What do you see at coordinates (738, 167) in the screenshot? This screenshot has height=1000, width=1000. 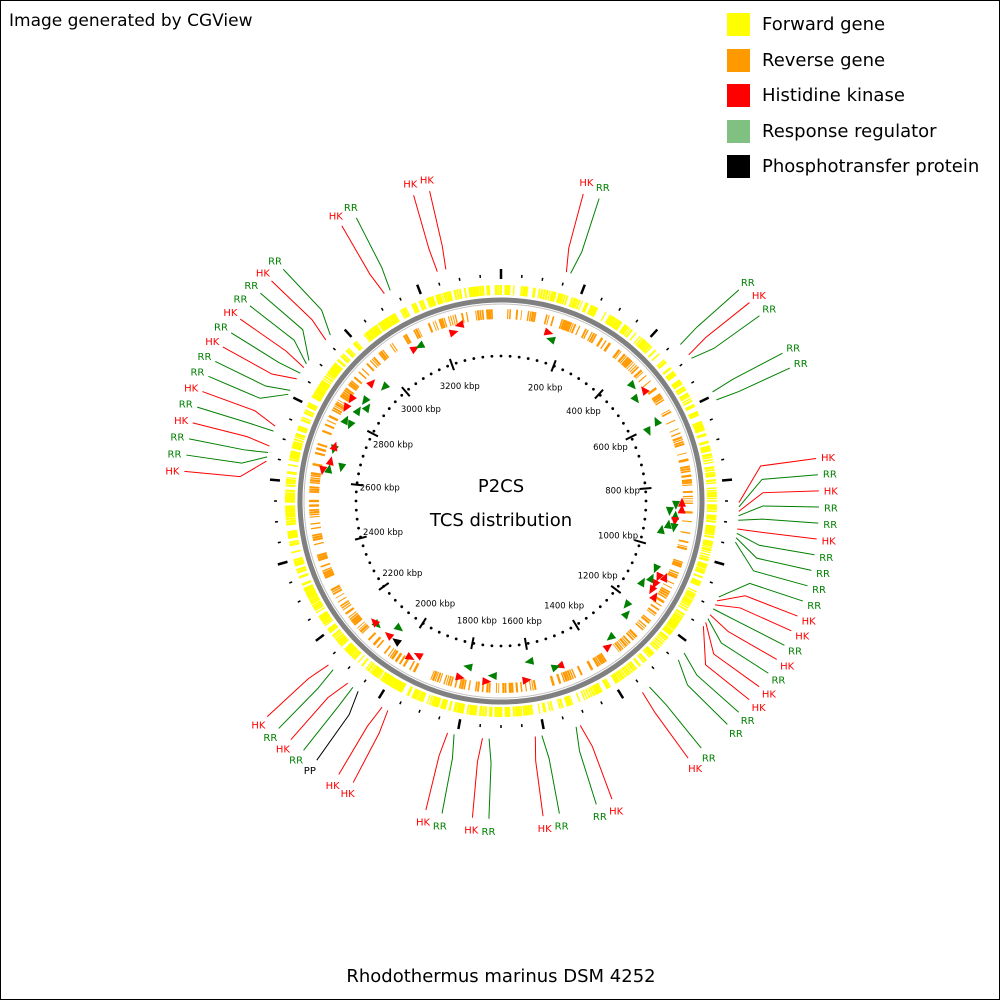 I see `legend-swatch-phosphotransfer-protein` at bounding box center [738, 167].